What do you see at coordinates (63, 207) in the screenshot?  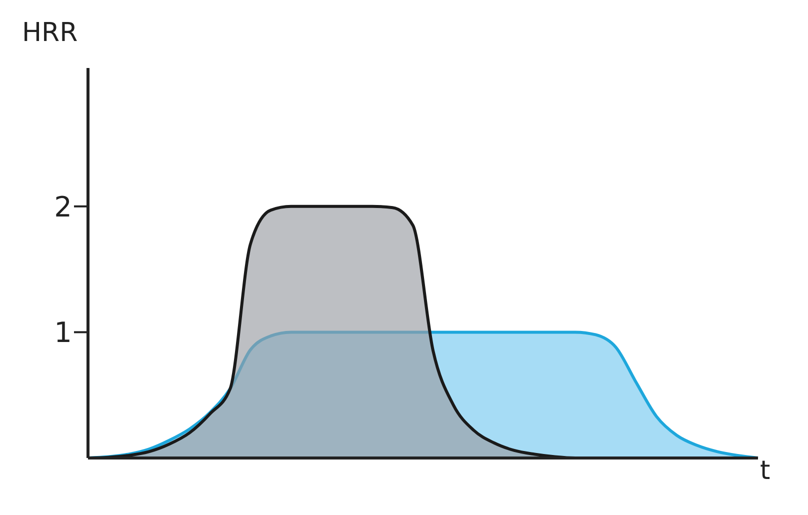 I see `y-tick-label: 2` at bounding box center [63, 207].